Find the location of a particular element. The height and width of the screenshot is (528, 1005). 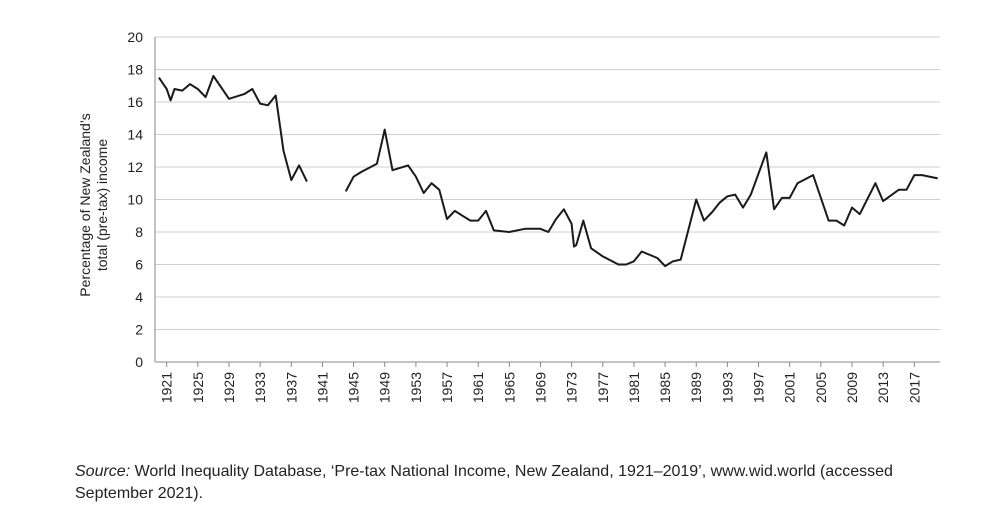

y-tick-label: 10 is located at coordinates (135, 200).